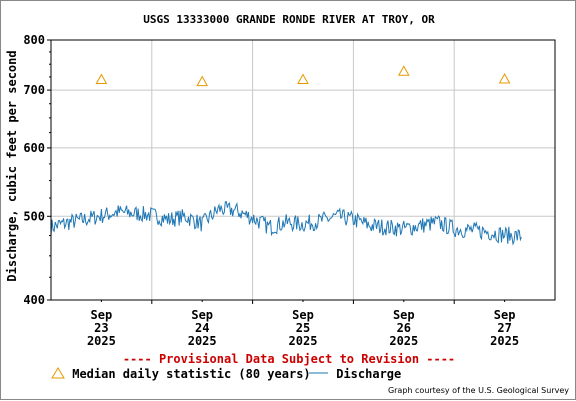 The height and width of the screenshot is (401, 576). What do you see at coordinates (403, 341) in the screenshot?
I see `x-tick-year-3: 2025` at bounding box center [403, 341].